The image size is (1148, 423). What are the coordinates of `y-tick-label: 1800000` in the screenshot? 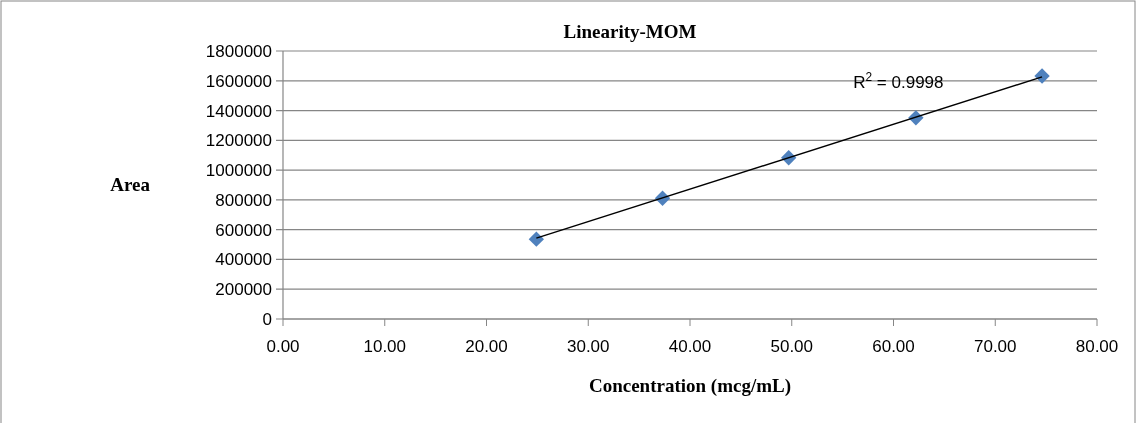 It's located at (238, 51).